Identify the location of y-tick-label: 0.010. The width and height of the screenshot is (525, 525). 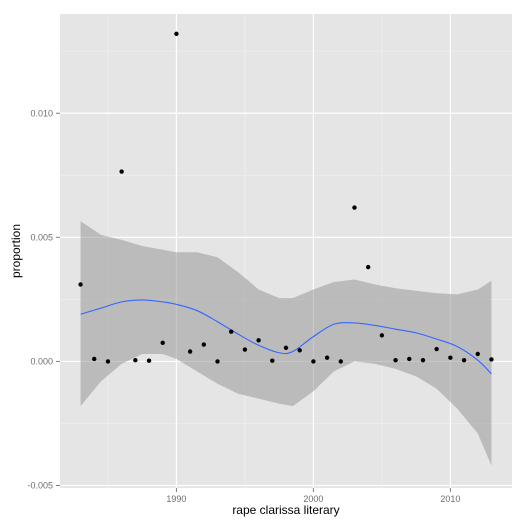
(41, 113).